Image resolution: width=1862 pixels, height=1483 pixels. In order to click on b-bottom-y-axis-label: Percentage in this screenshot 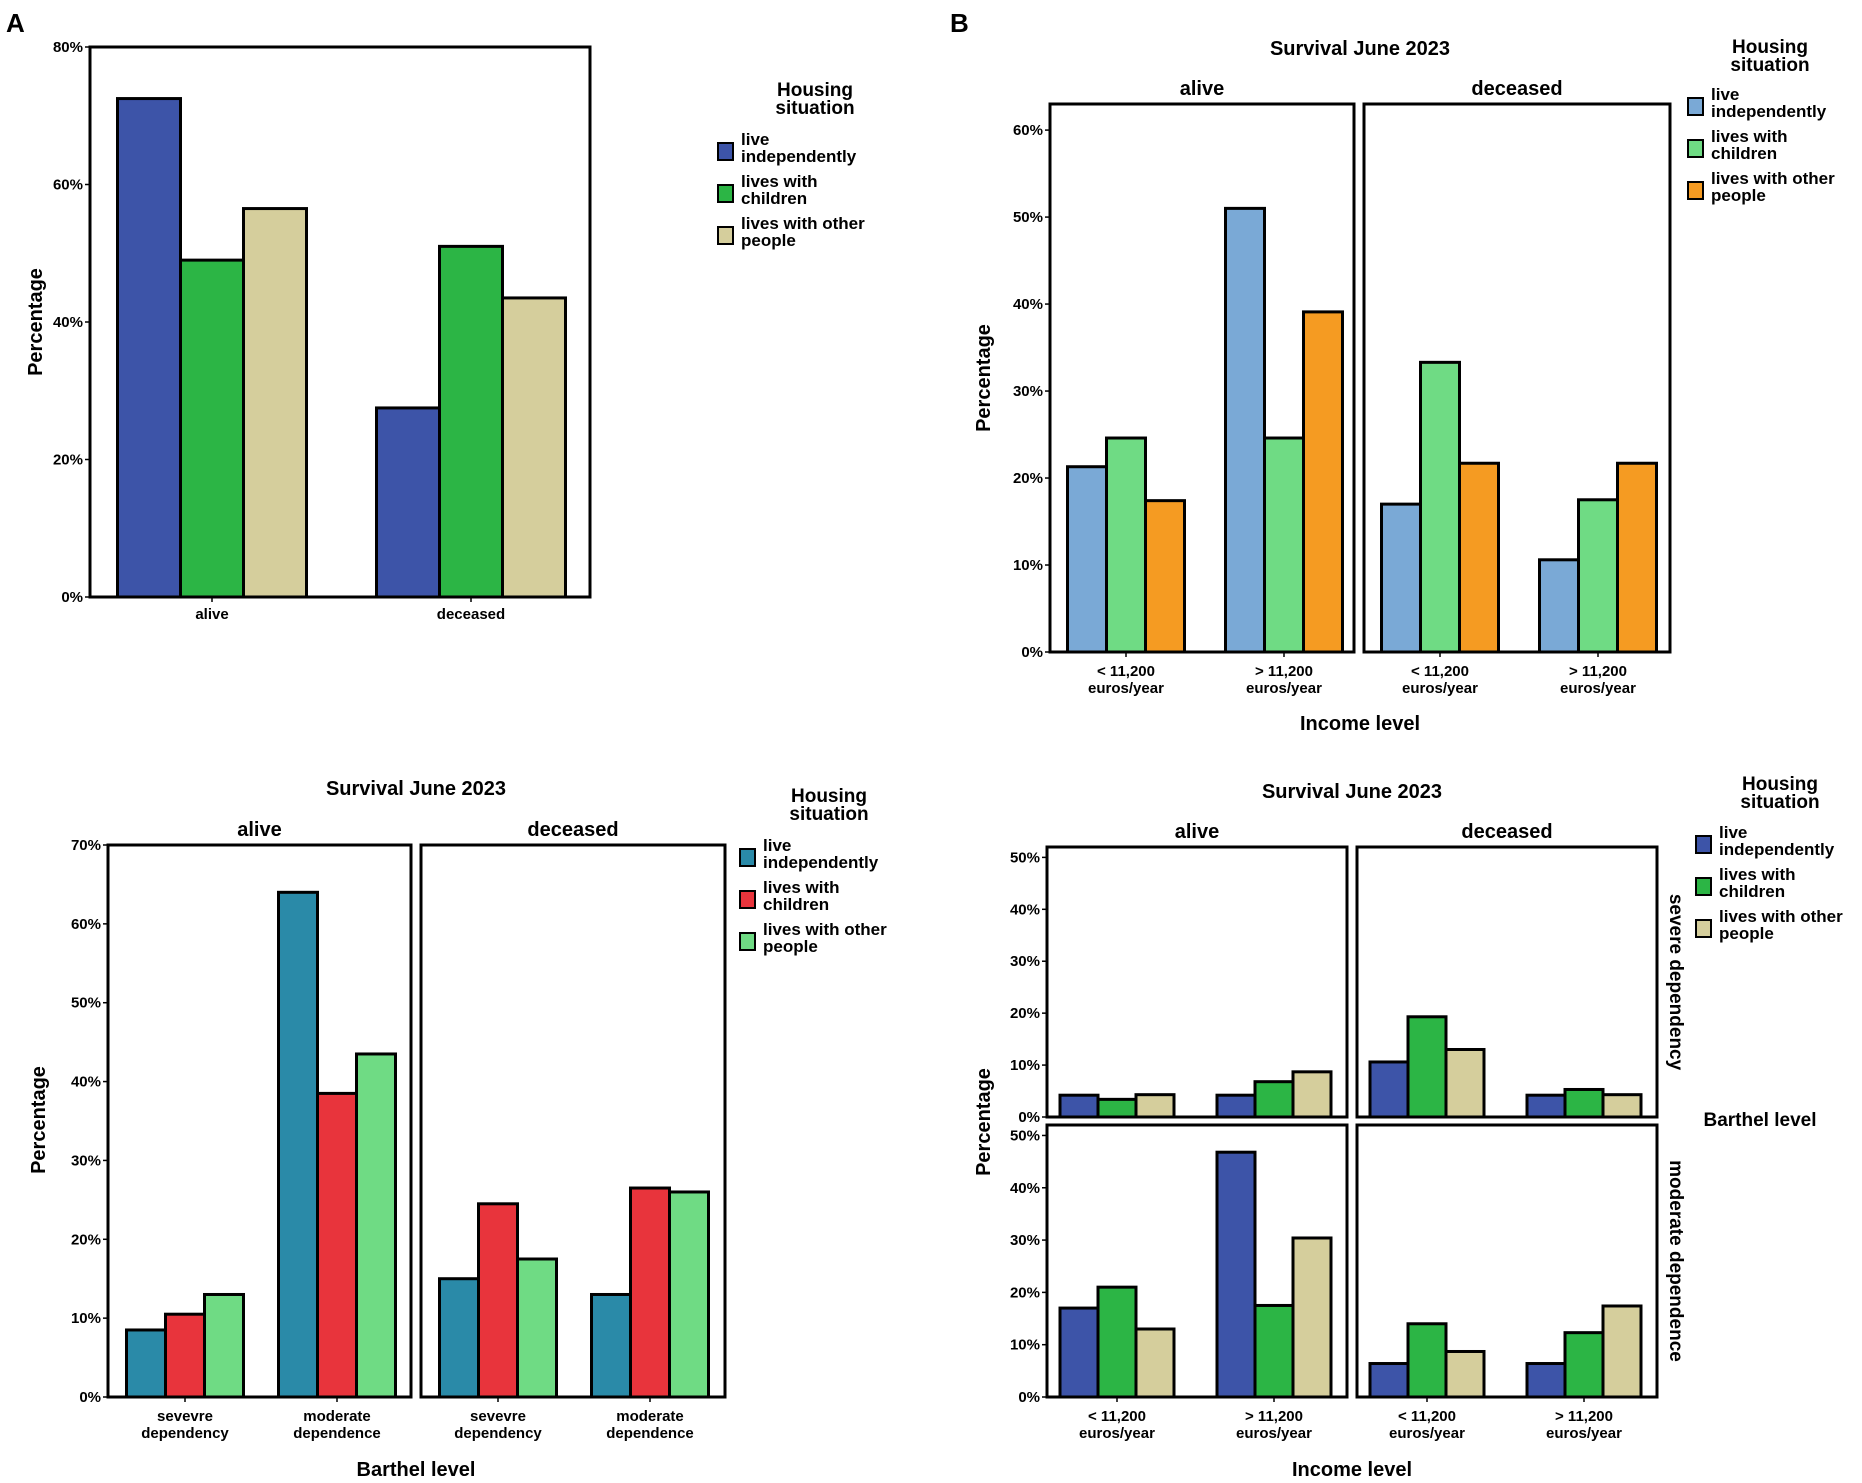, I will do `click(984, 1122)`.